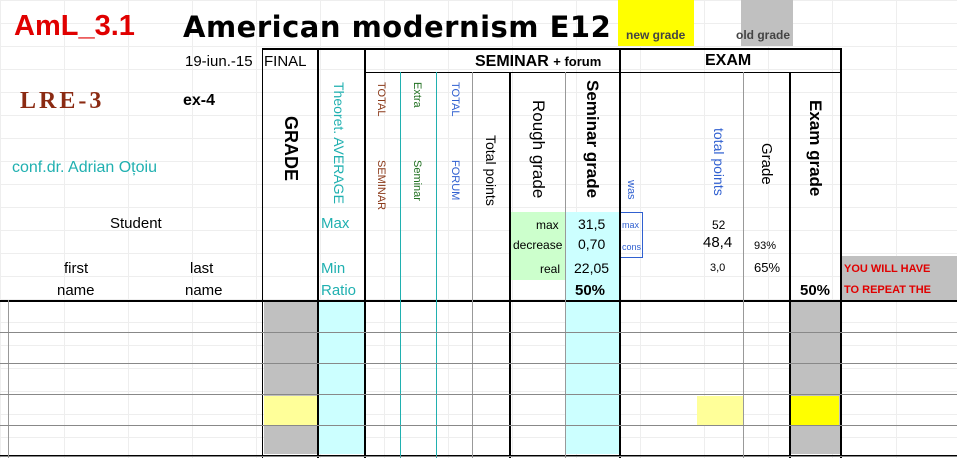 This screenshot has height=458, width=957. Describe the element at coordinates (472, 265) in the screenshot. I see `vline-forum` at that location.